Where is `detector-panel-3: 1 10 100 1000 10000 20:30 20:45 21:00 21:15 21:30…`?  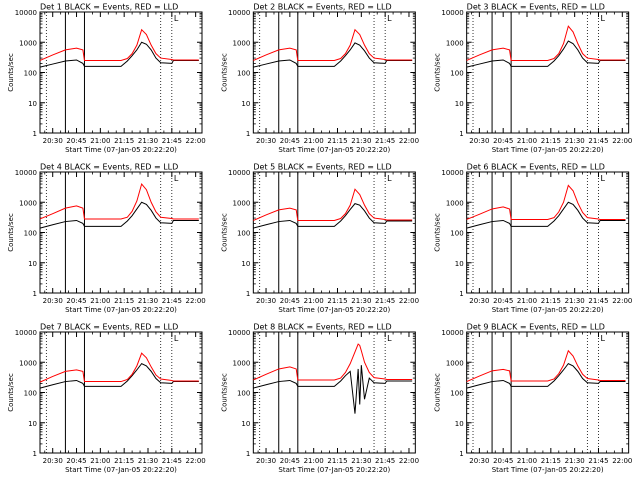
detector-panel-3: 1 10 100 1000 10000 20:30 20:45 21:00 21:15 21:30… is located at coordinates (533, 79).